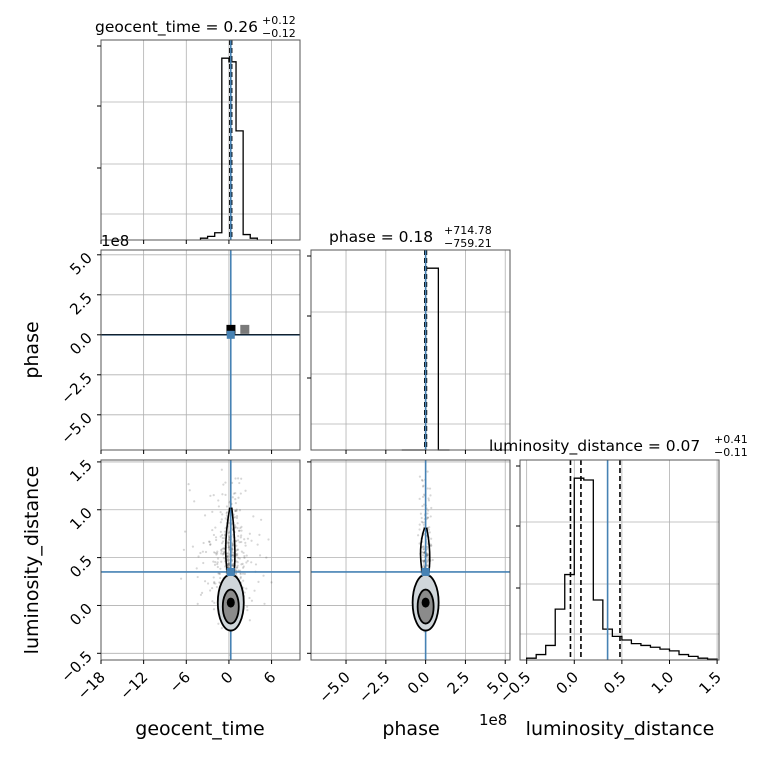 The image size is (760, 760). What do you see at coordinates (425, 602) in the screenshot?
I see `contour-core` at bounding box center [425, 602].